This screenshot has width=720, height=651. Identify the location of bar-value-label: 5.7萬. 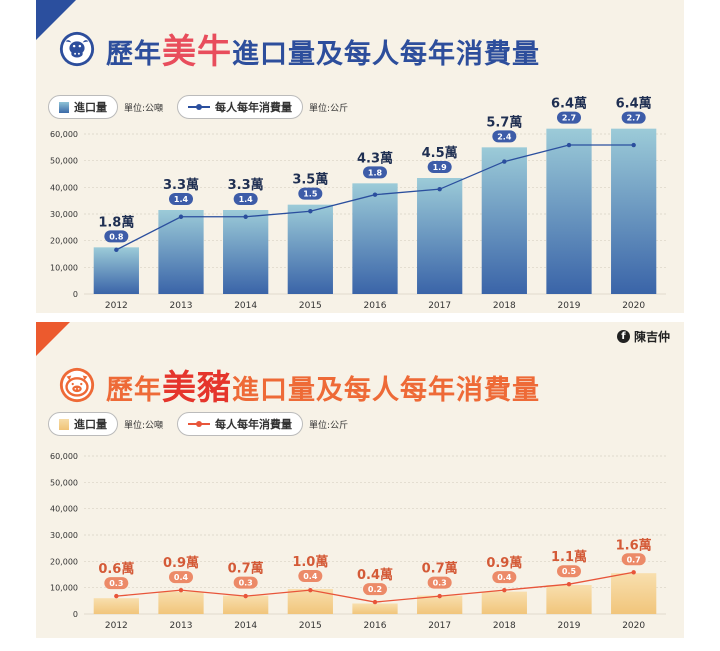
(504, 122).